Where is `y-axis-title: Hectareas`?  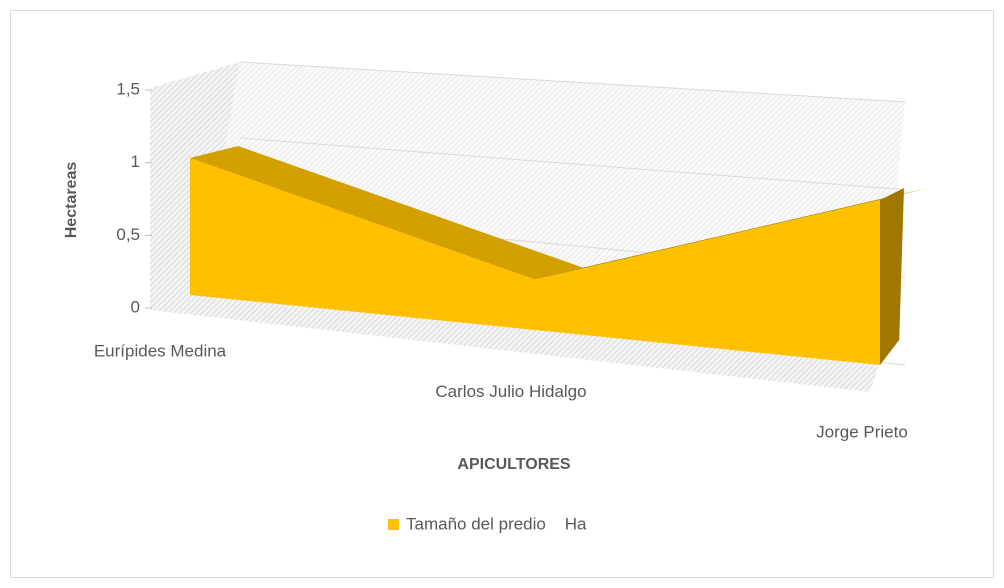 y-axis-title: Hectareas is located at coordinates (71, 200).